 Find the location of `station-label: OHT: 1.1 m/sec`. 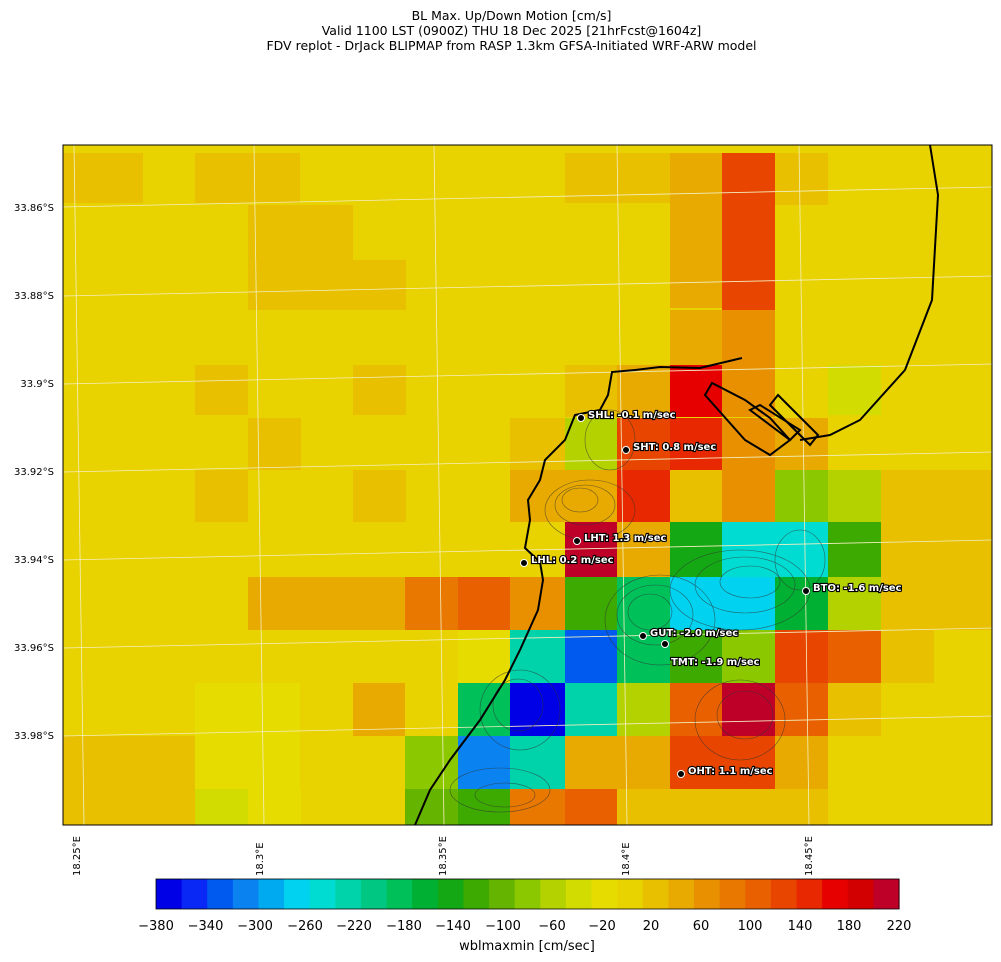

station-label: OHT: 1.1 m/sec is located at coordinates (730, 771).